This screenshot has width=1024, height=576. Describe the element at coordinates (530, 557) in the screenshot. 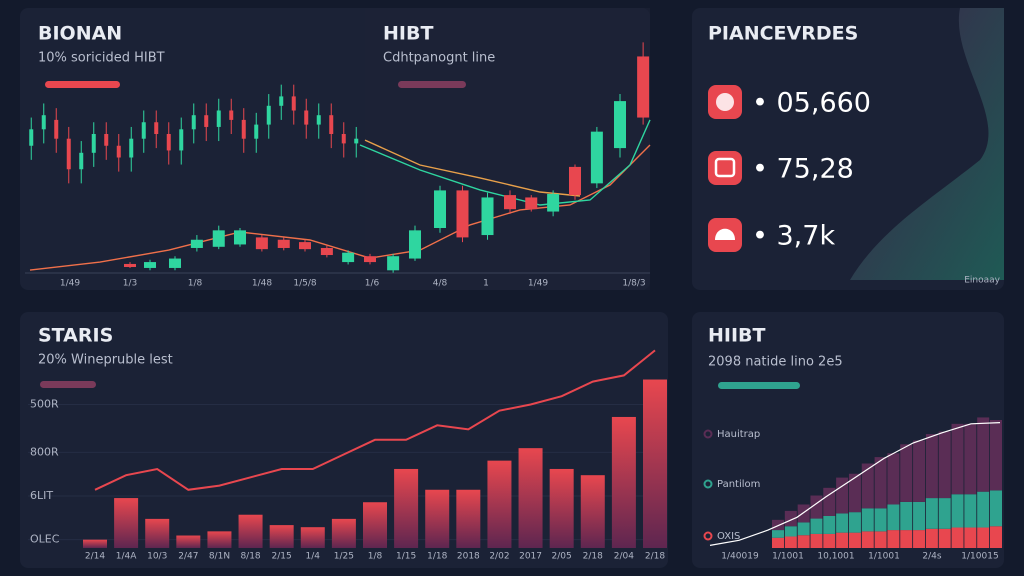

I see `x-tick-label: 2017` at that location.